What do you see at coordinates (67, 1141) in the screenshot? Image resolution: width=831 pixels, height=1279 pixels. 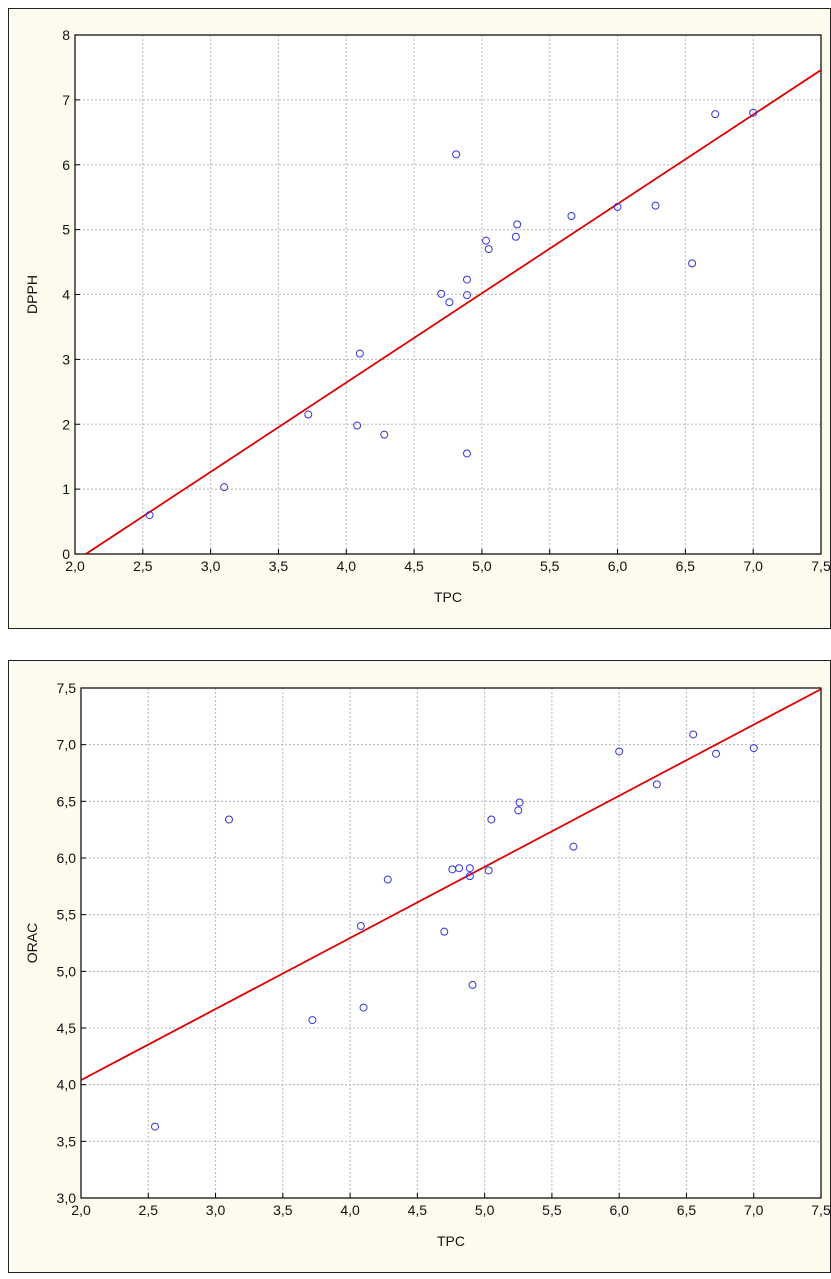 I see `y-tick-label: 3,5` at bounding box center [67, 1141].